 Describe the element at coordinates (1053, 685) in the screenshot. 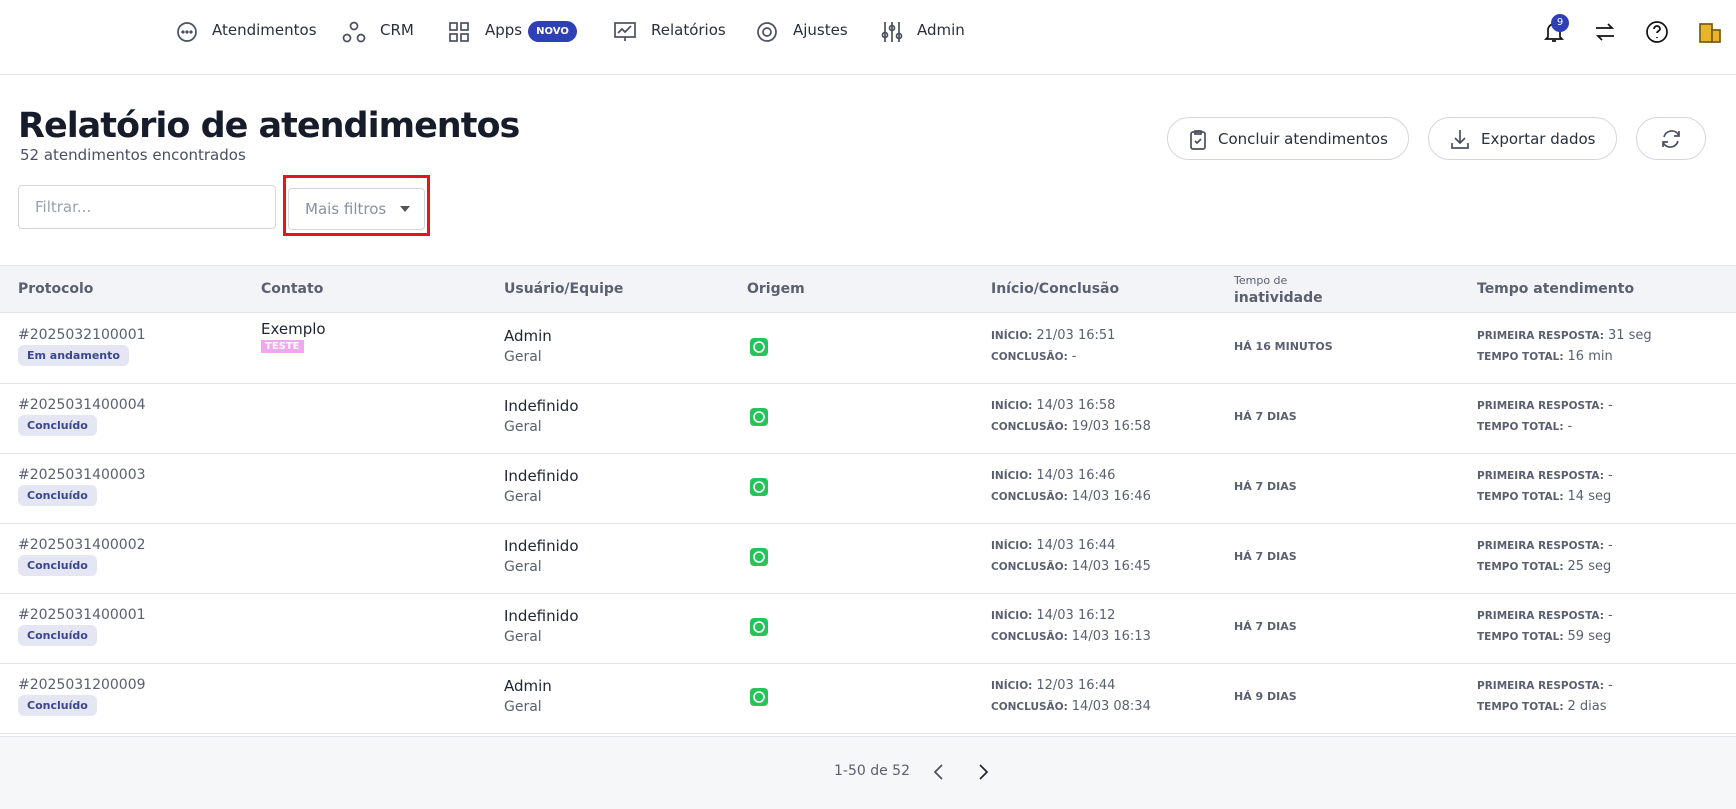

I see `start-time: INÍCIO:12/03 16:44` at that location.